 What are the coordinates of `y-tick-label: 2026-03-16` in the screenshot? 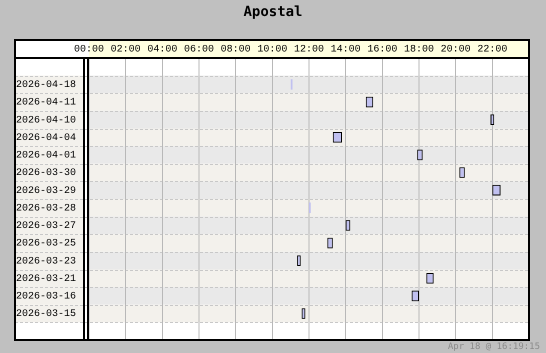 It's located at (46, 297).